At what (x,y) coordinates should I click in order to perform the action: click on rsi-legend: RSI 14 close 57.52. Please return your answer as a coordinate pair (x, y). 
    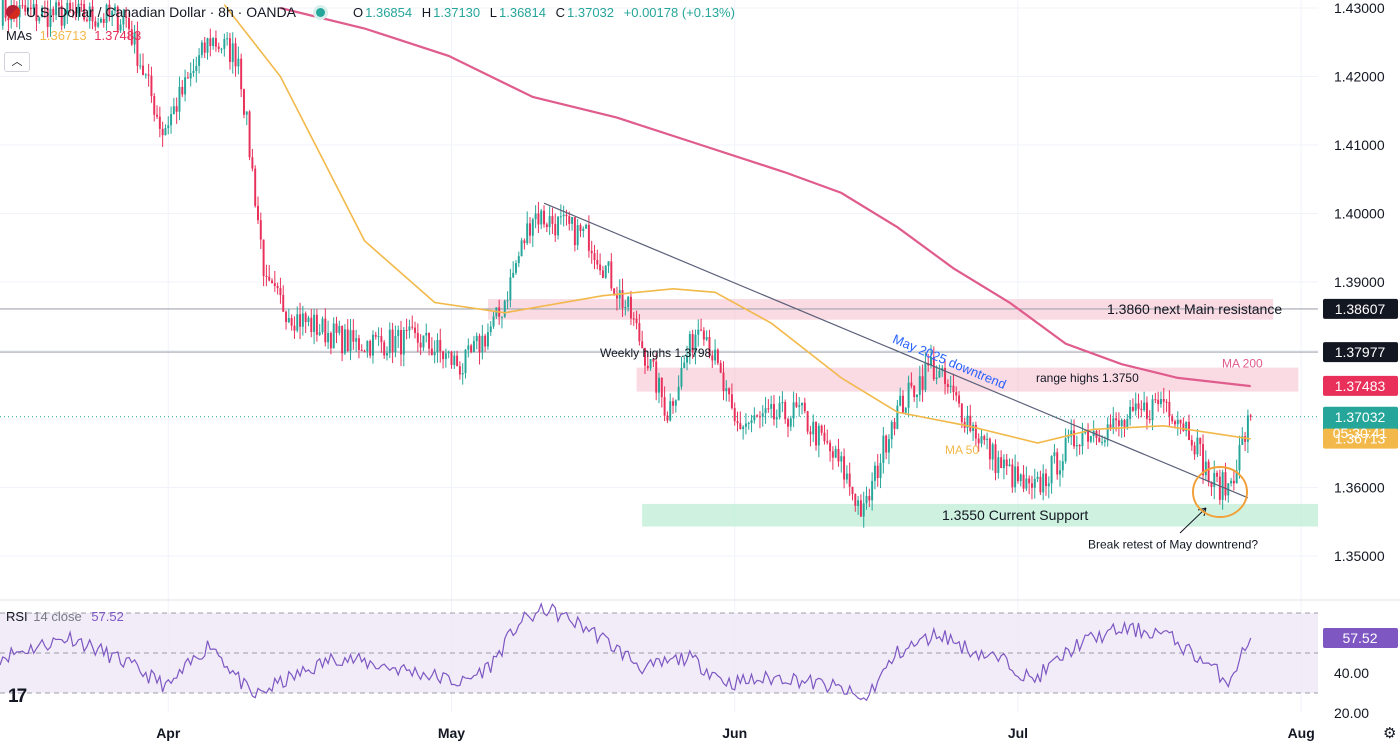
    Looking at the image, I should click on (65, 616).